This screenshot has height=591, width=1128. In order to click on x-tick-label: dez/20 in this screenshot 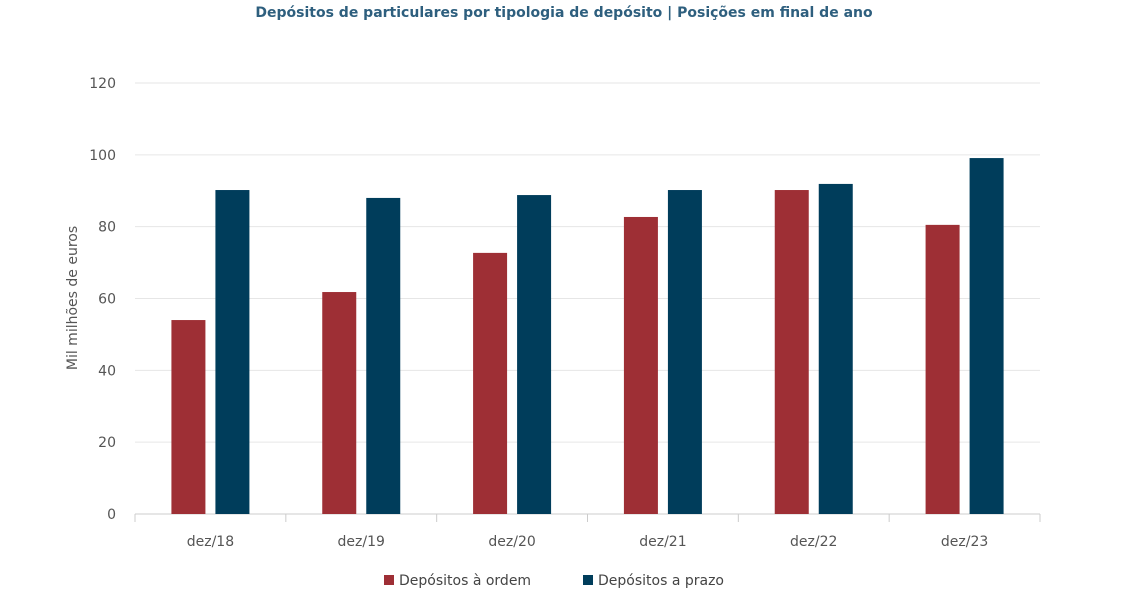, I will do `click(511, 542)`.